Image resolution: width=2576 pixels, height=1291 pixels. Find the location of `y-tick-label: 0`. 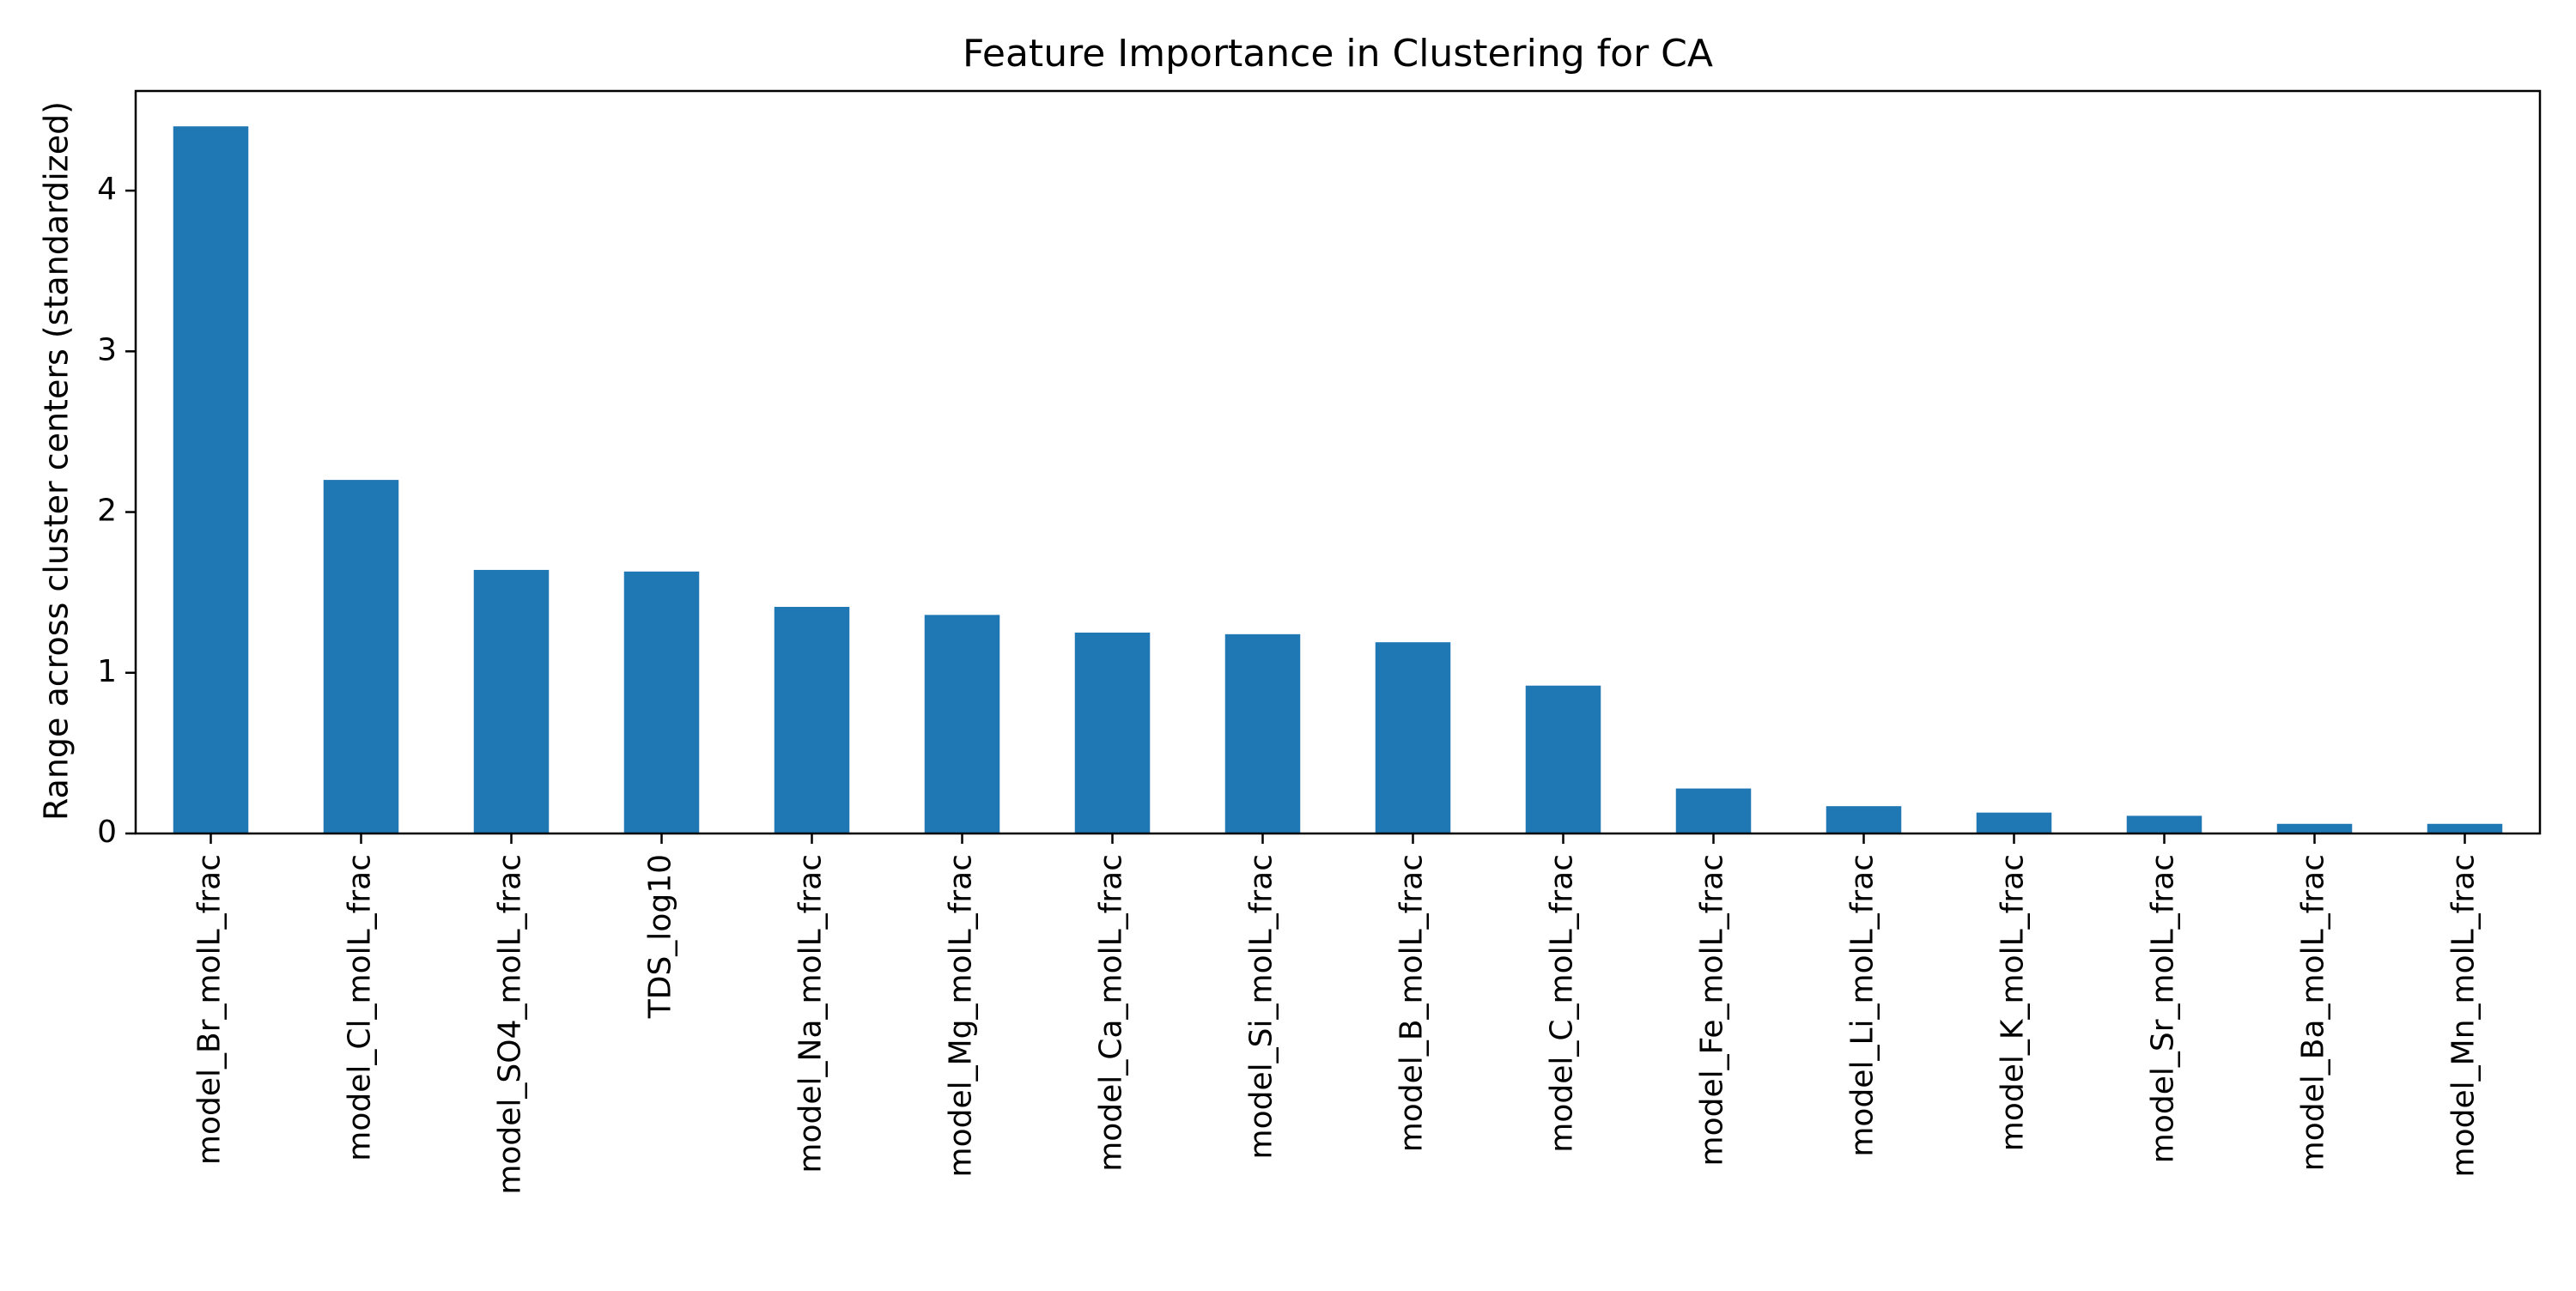

y-tick-label: 0 is located at coordinates (107, 833).